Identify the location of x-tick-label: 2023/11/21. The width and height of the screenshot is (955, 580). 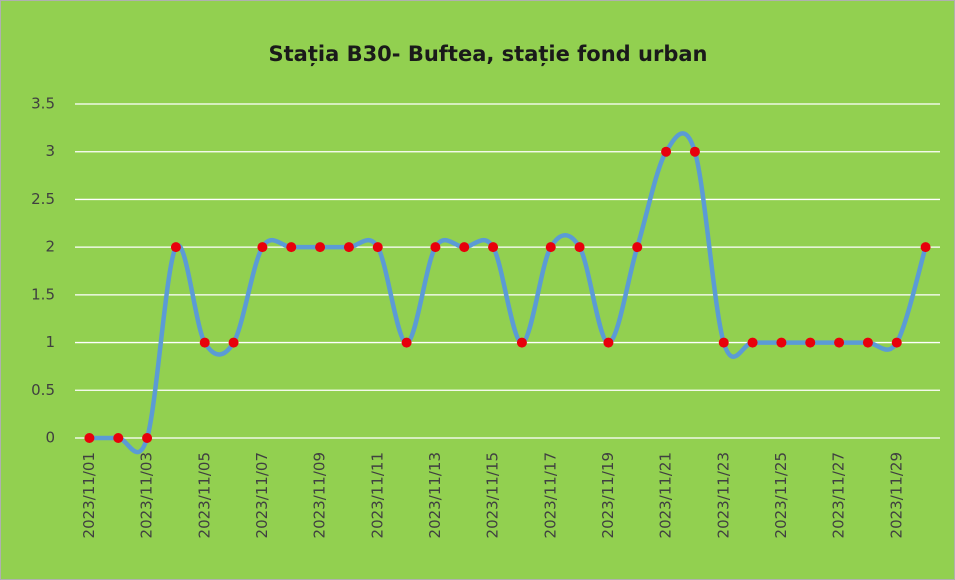
(666, 495).